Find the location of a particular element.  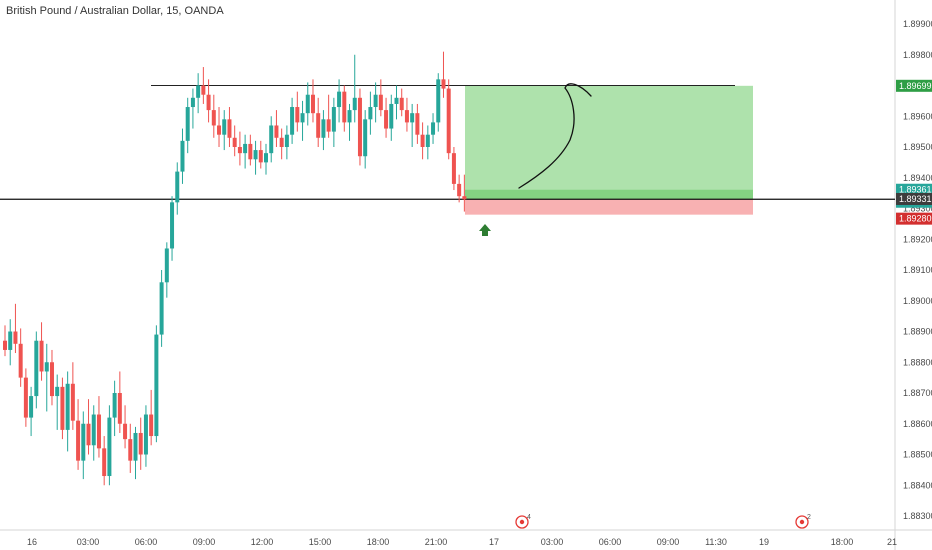

price-tick-label: 1.89900 is located at coordinates (917, 24).